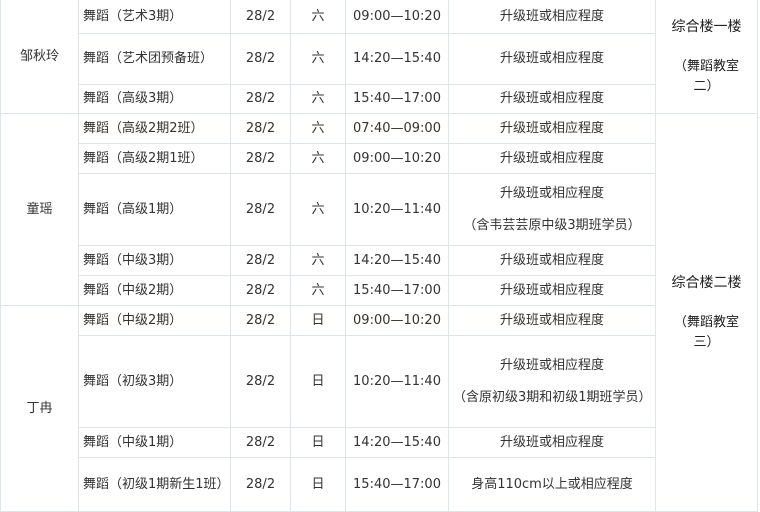  I want to click on teacher-cell: 邹秋玲, so click(39, 57).